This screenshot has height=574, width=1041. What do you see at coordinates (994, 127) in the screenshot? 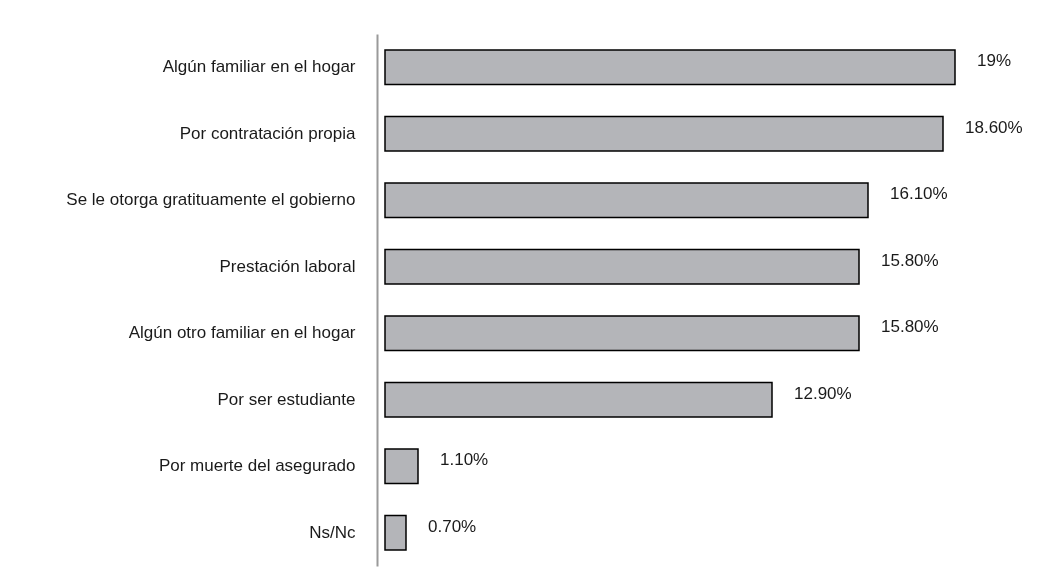
I see `data-label: 18.60%` at bounding box center [994, 127].